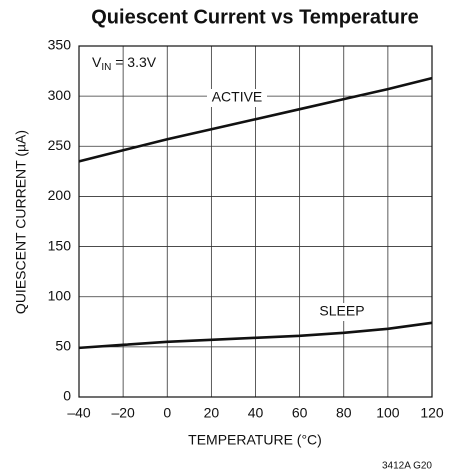 This screenshot has height=474, width=450. I want to click on y-tick-label: 0, so click(67, 396).